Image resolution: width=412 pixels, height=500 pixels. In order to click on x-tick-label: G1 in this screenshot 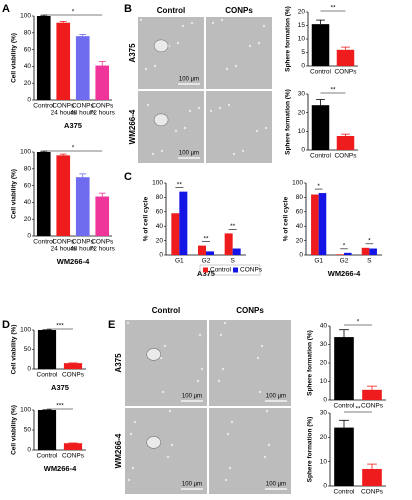, I will do `click(179, 261)`.